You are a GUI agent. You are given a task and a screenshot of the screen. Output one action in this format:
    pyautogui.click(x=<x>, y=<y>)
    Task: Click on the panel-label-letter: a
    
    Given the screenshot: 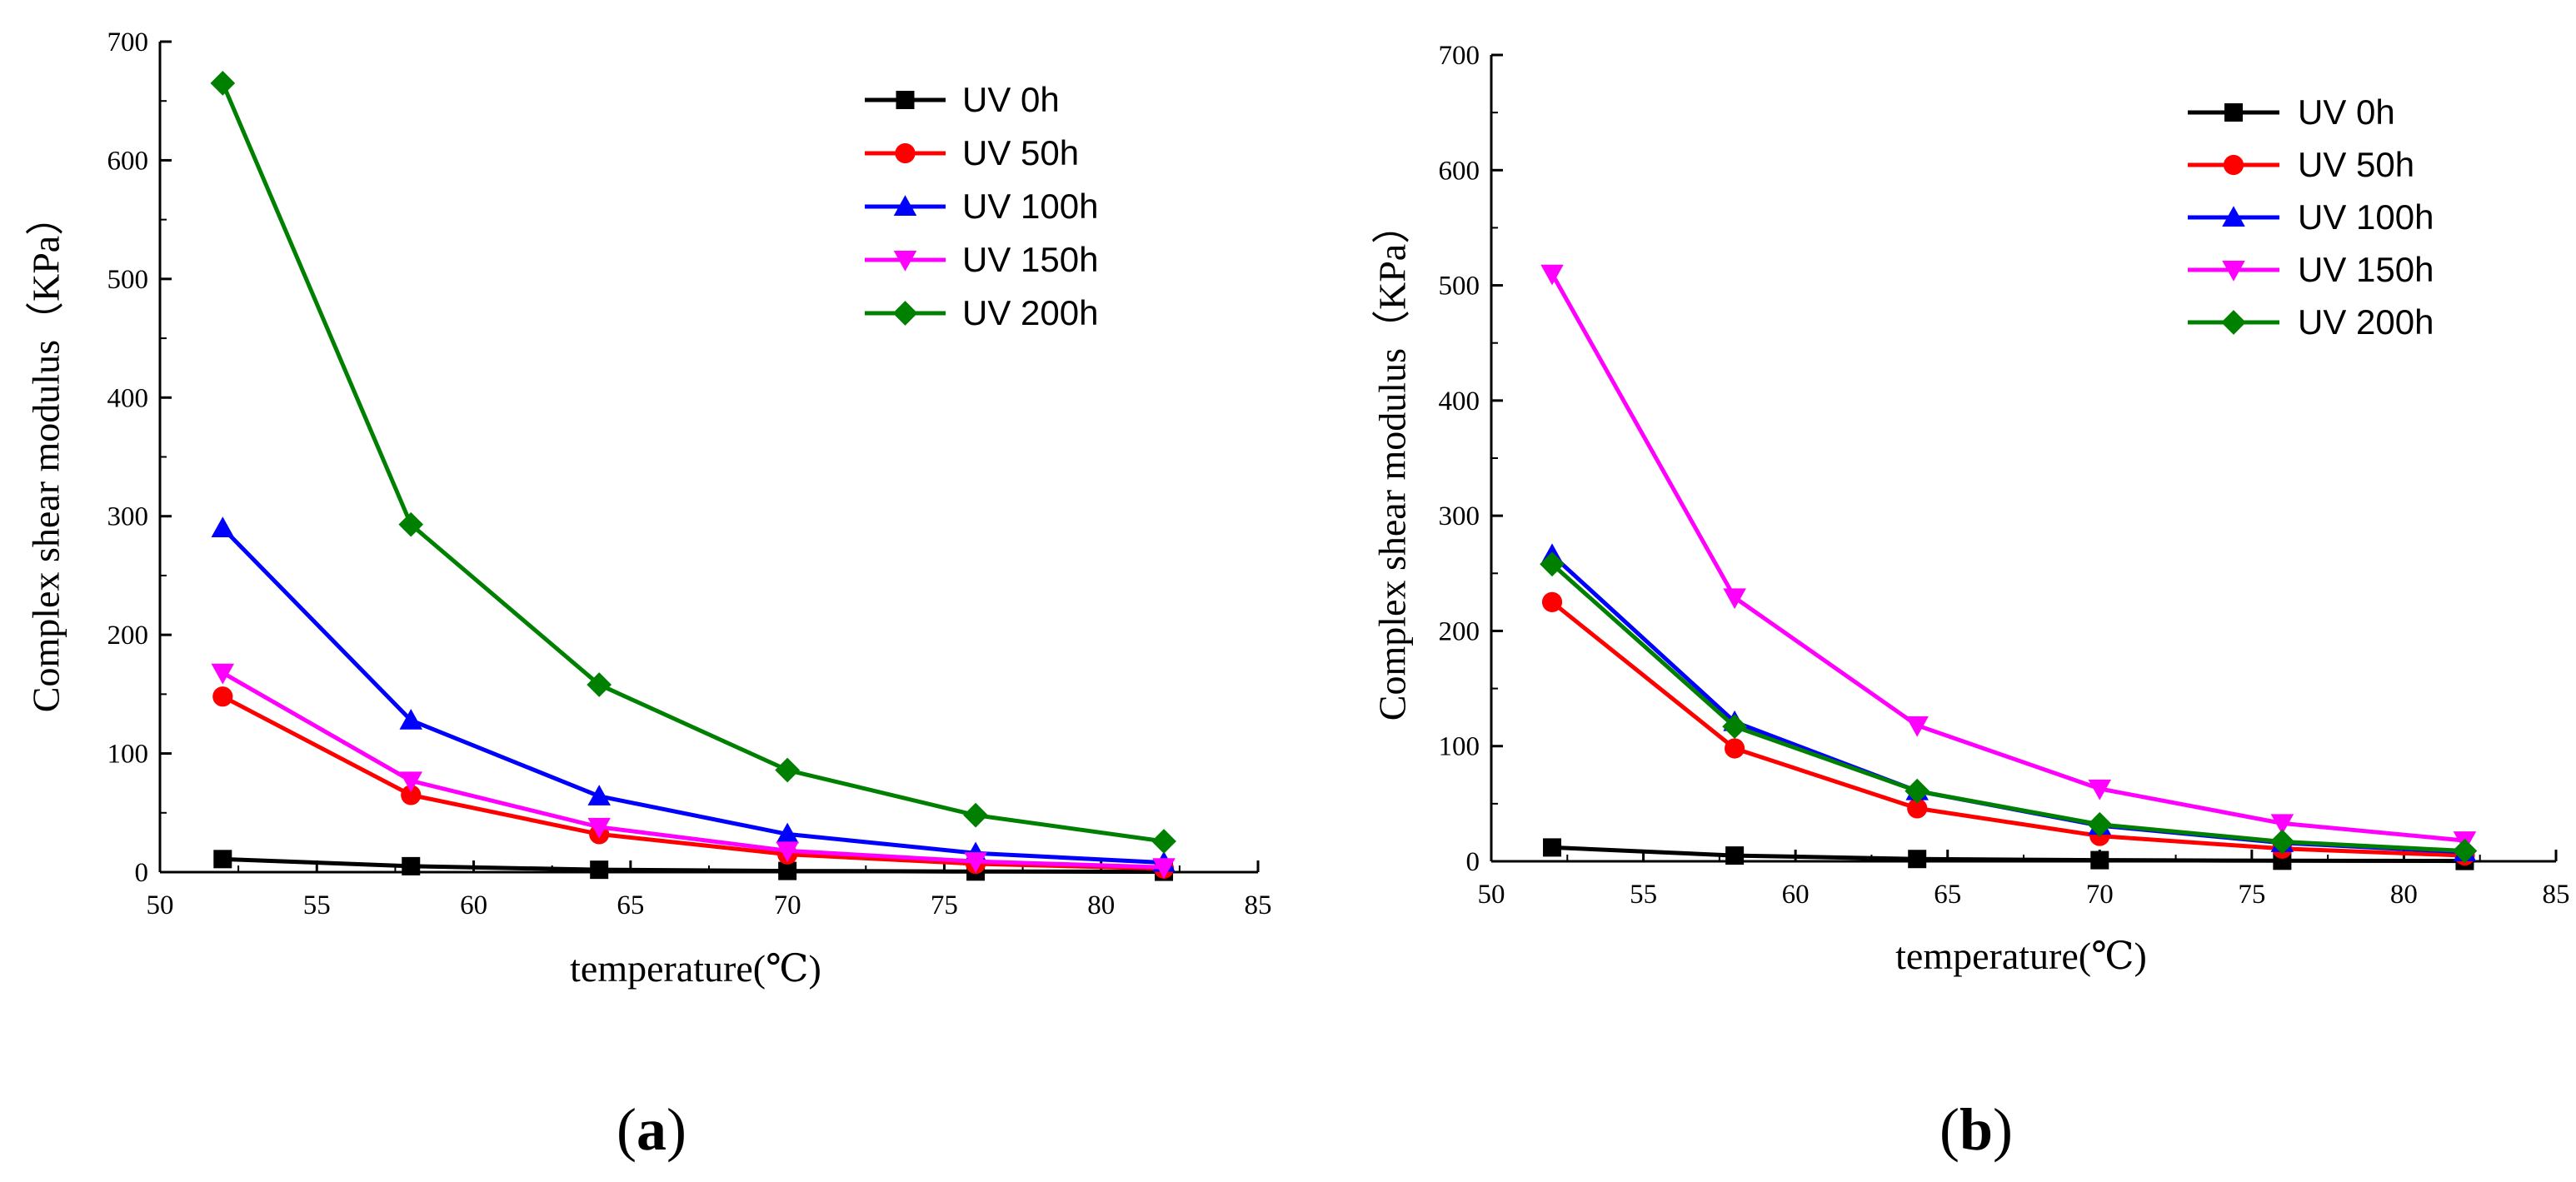 What is the action you would take?
    pyautogui.click(x=651, y=1129)
    